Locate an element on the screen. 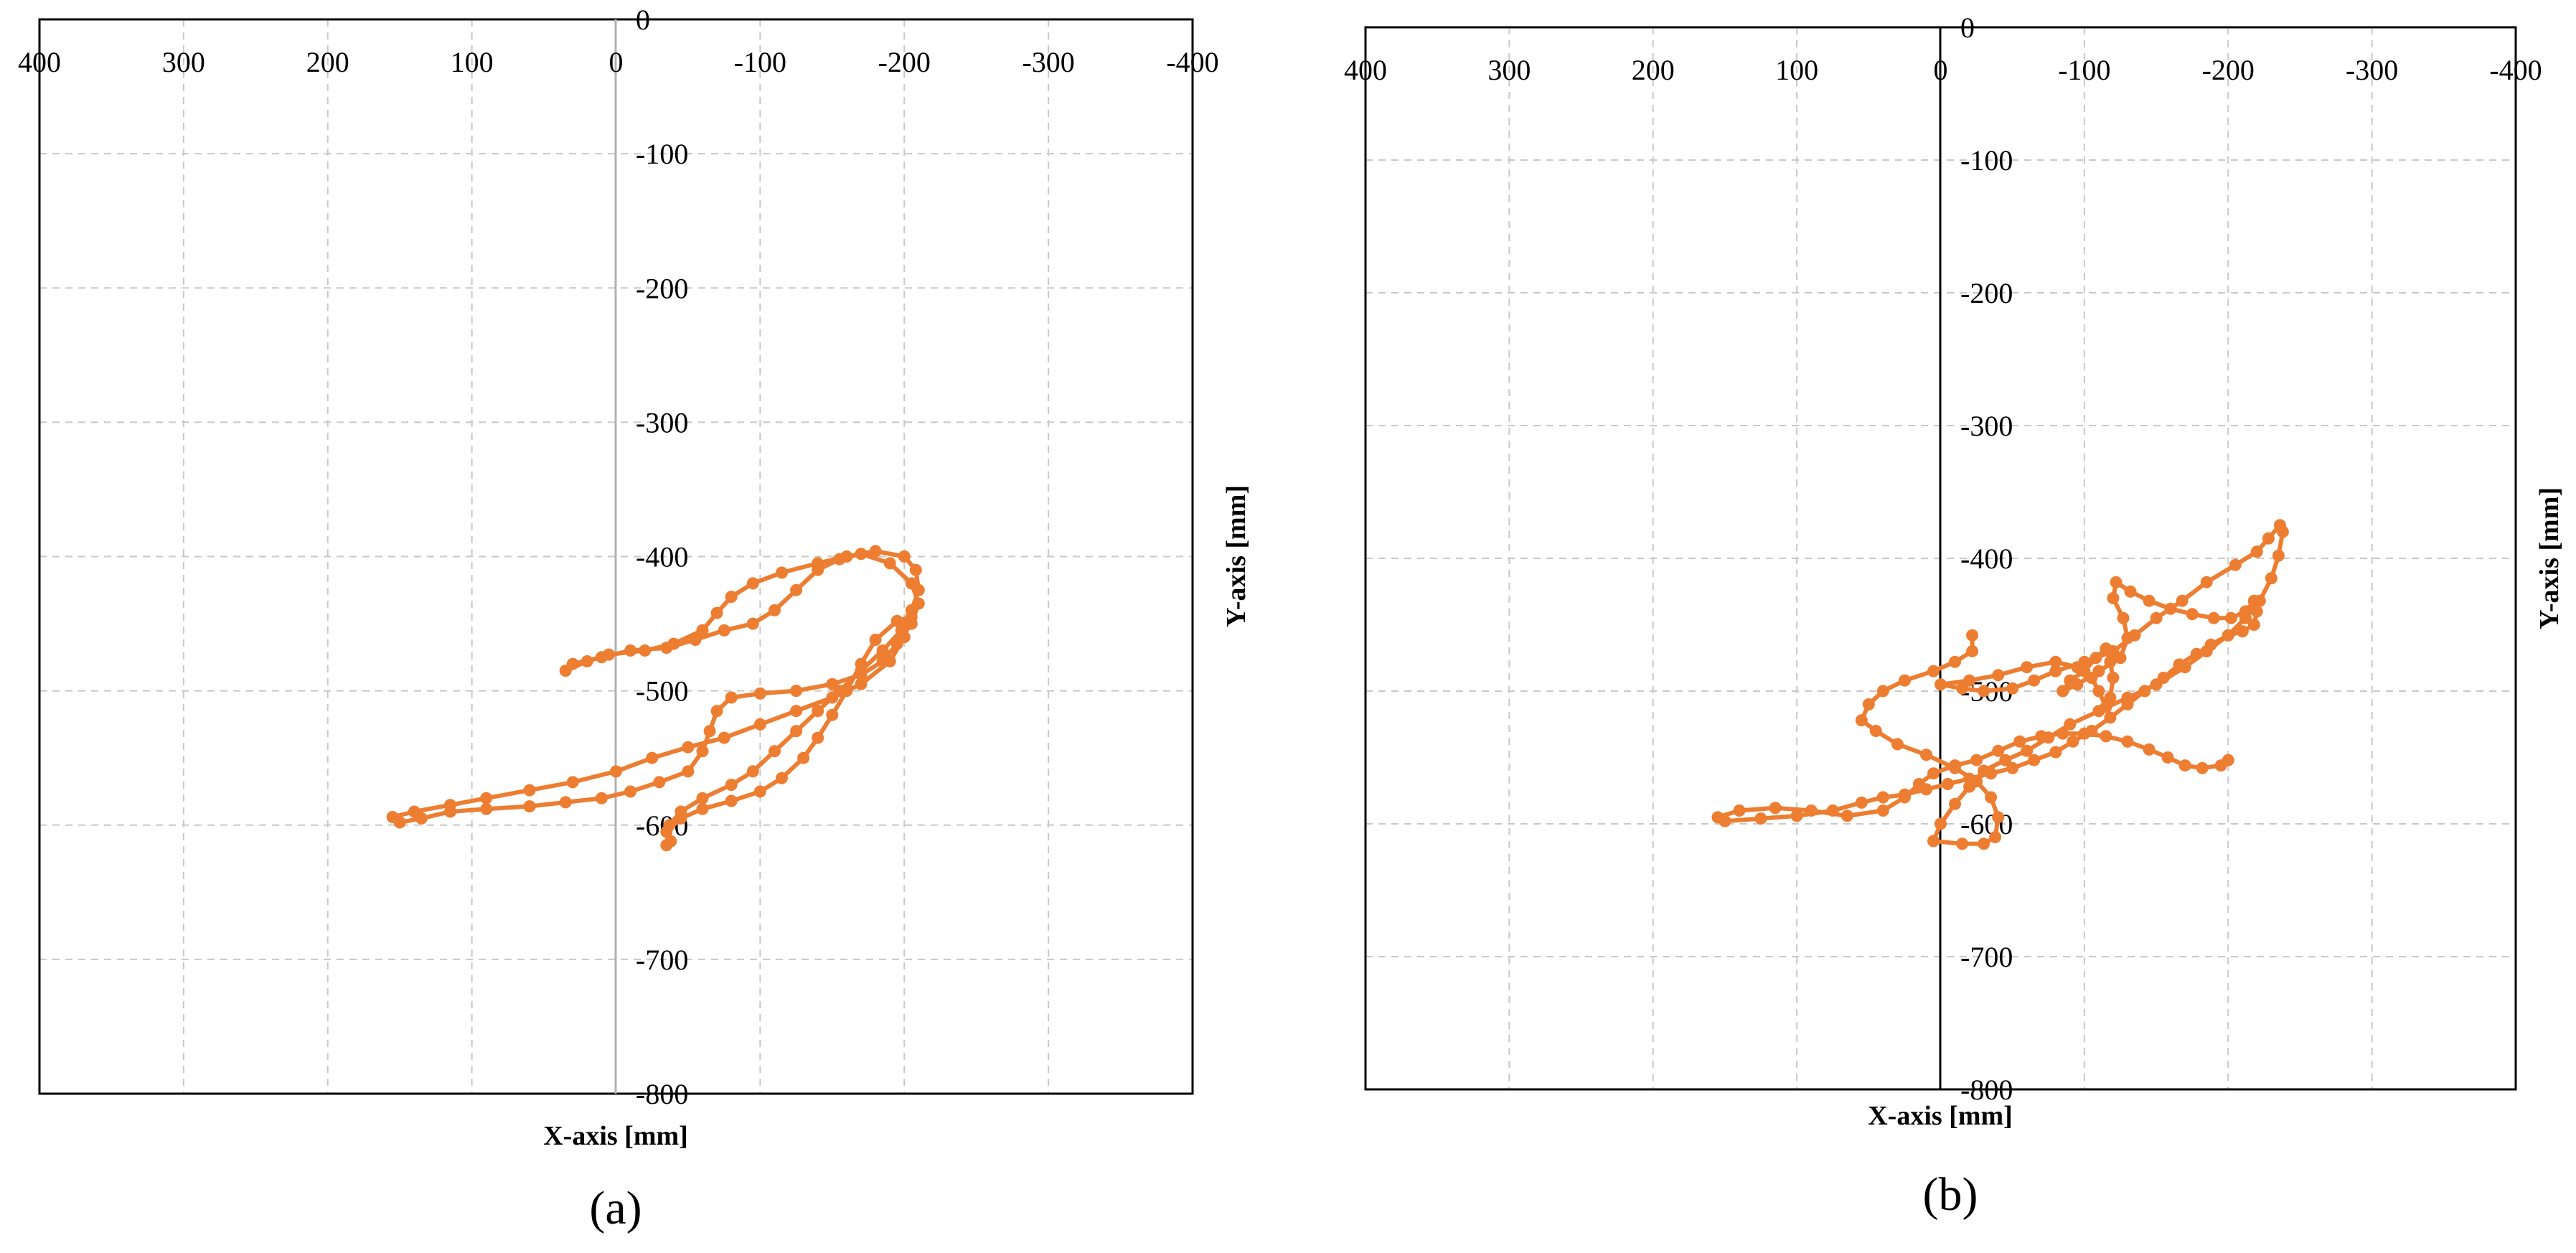  series-a is located at coordinates (655, 698).